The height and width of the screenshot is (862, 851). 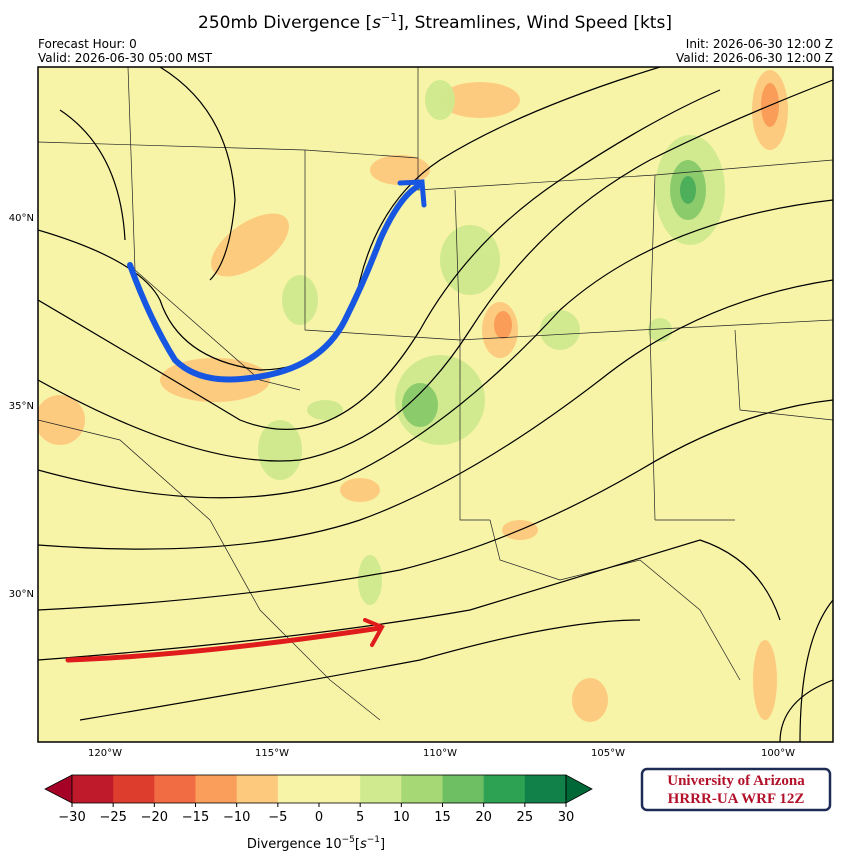 What do you see at coordinates (236, 817) in the screenshot?
I see `colorbar-tick-label: −10` at bounding box center [236, 817].